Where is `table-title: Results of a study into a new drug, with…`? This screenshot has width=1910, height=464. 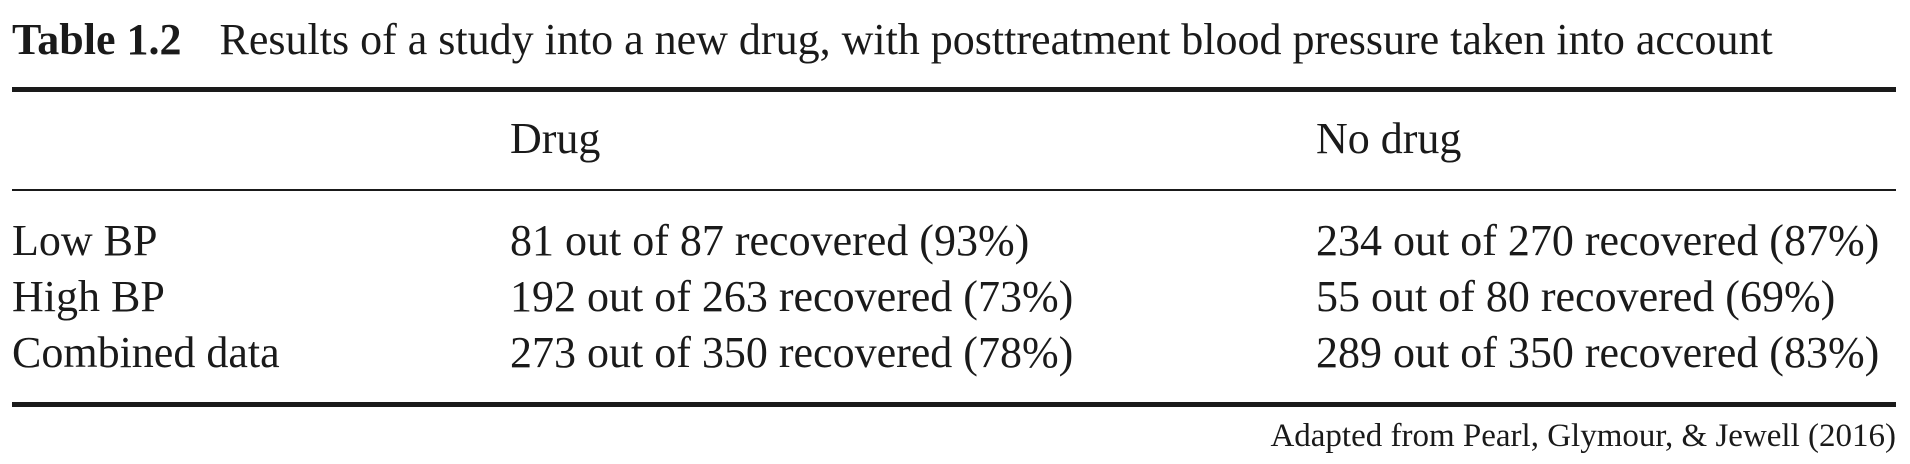 table-title: Results of a study into a new drug, with… is located at coordinates (996, 39).